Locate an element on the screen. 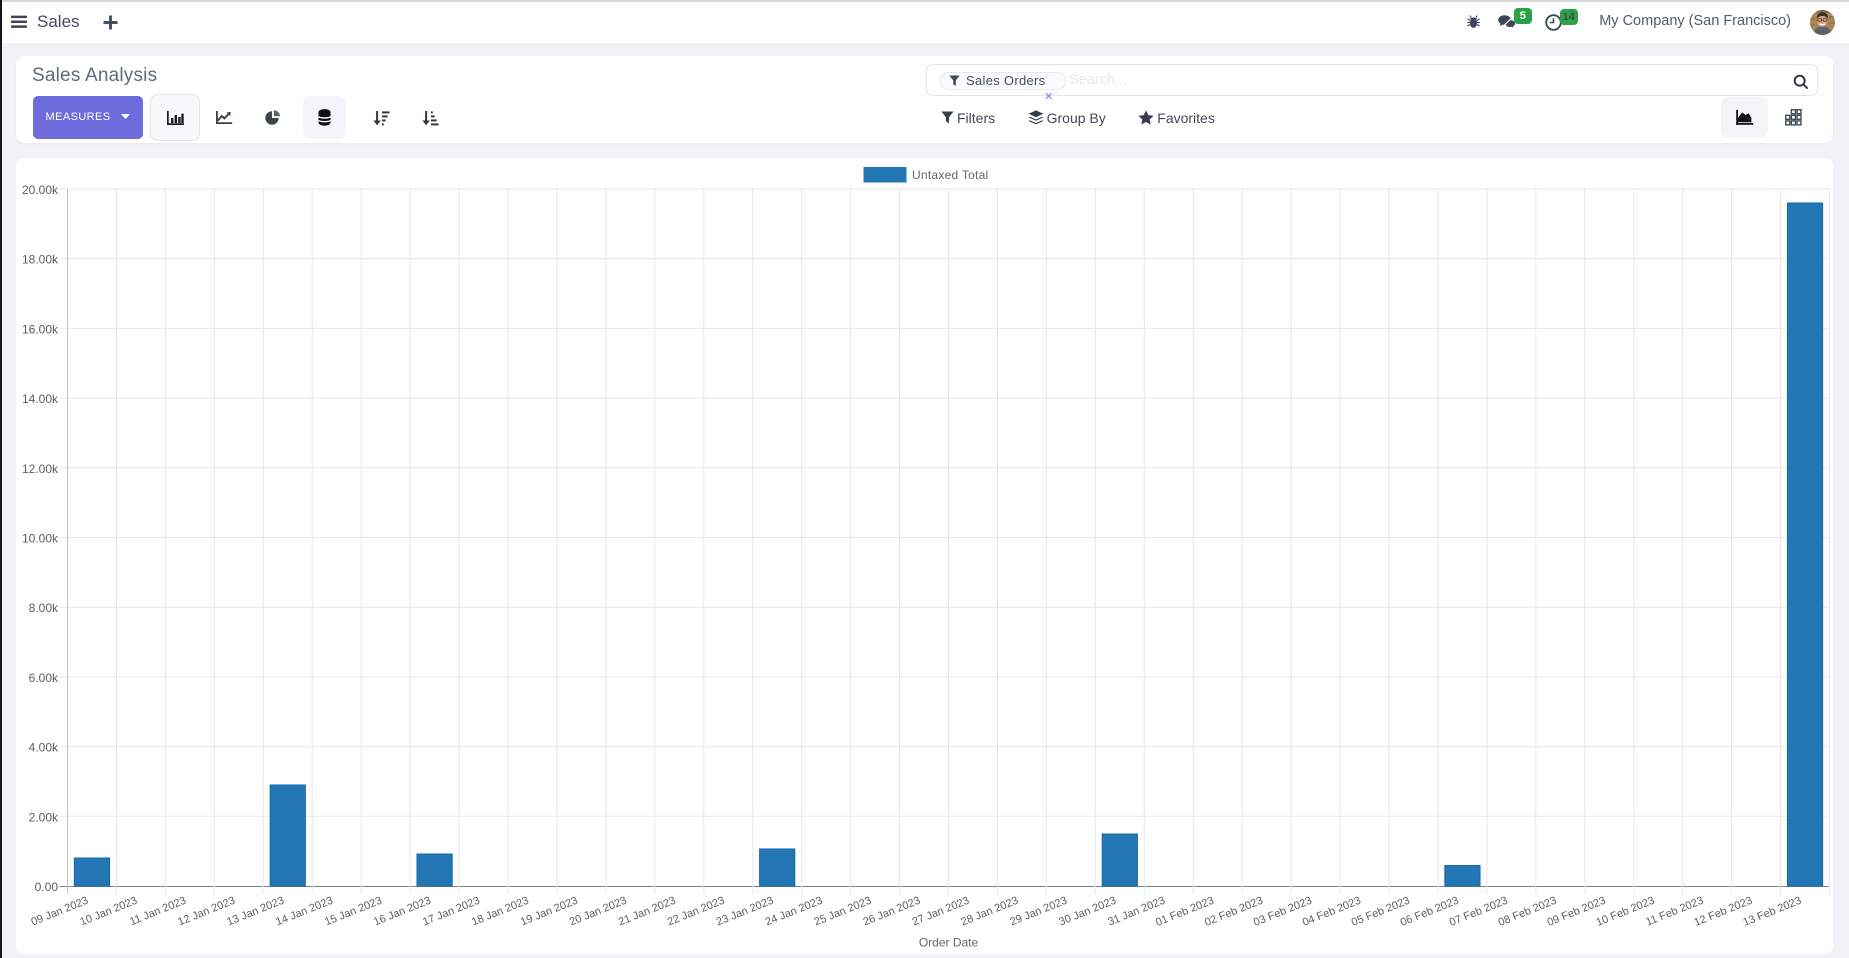  svg-text: 2.00k is located at coordinates (44, 817).